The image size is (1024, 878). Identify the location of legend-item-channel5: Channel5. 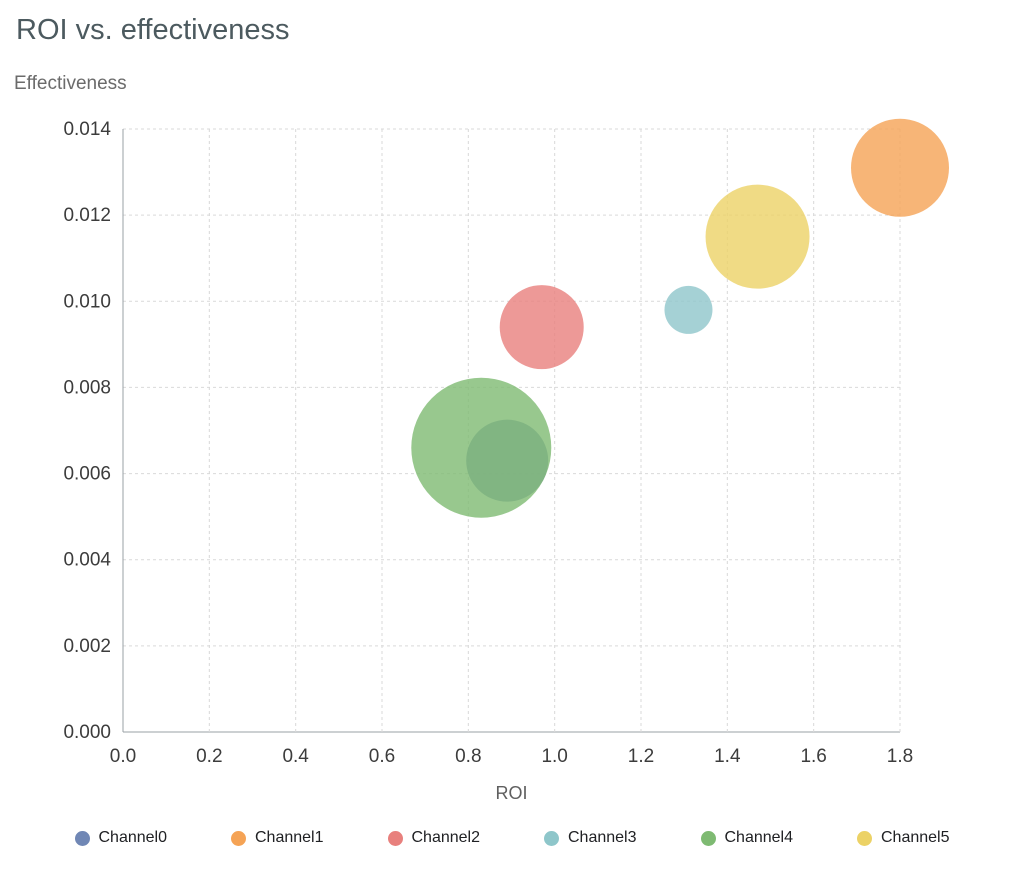
(903, 838).